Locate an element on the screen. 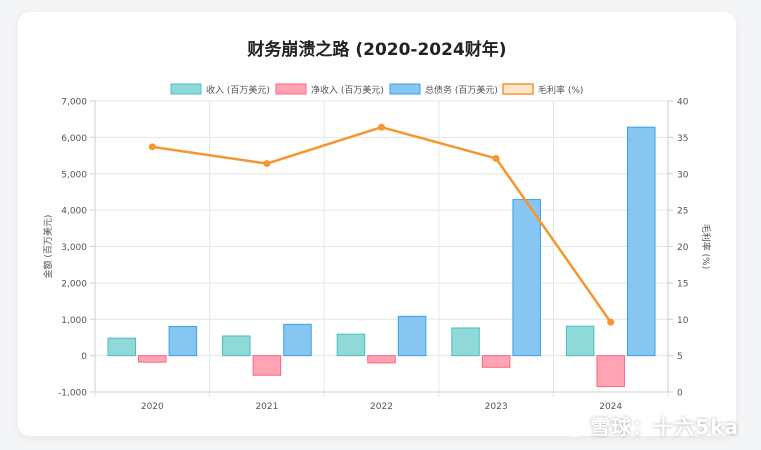 The height and width of the screenshot is (450, 761). y-tick-label: 1,000 is located at coordinates (74, 321).